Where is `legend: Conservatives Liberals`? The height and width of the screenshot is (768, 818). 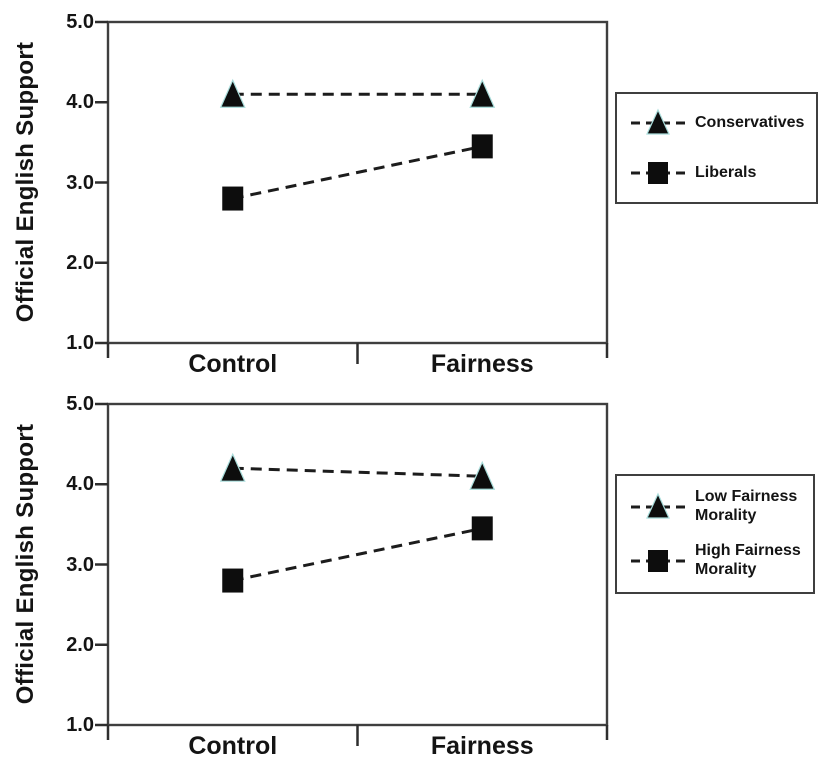 legend: Conservatives Liberals is located at coordinates (716, 148).